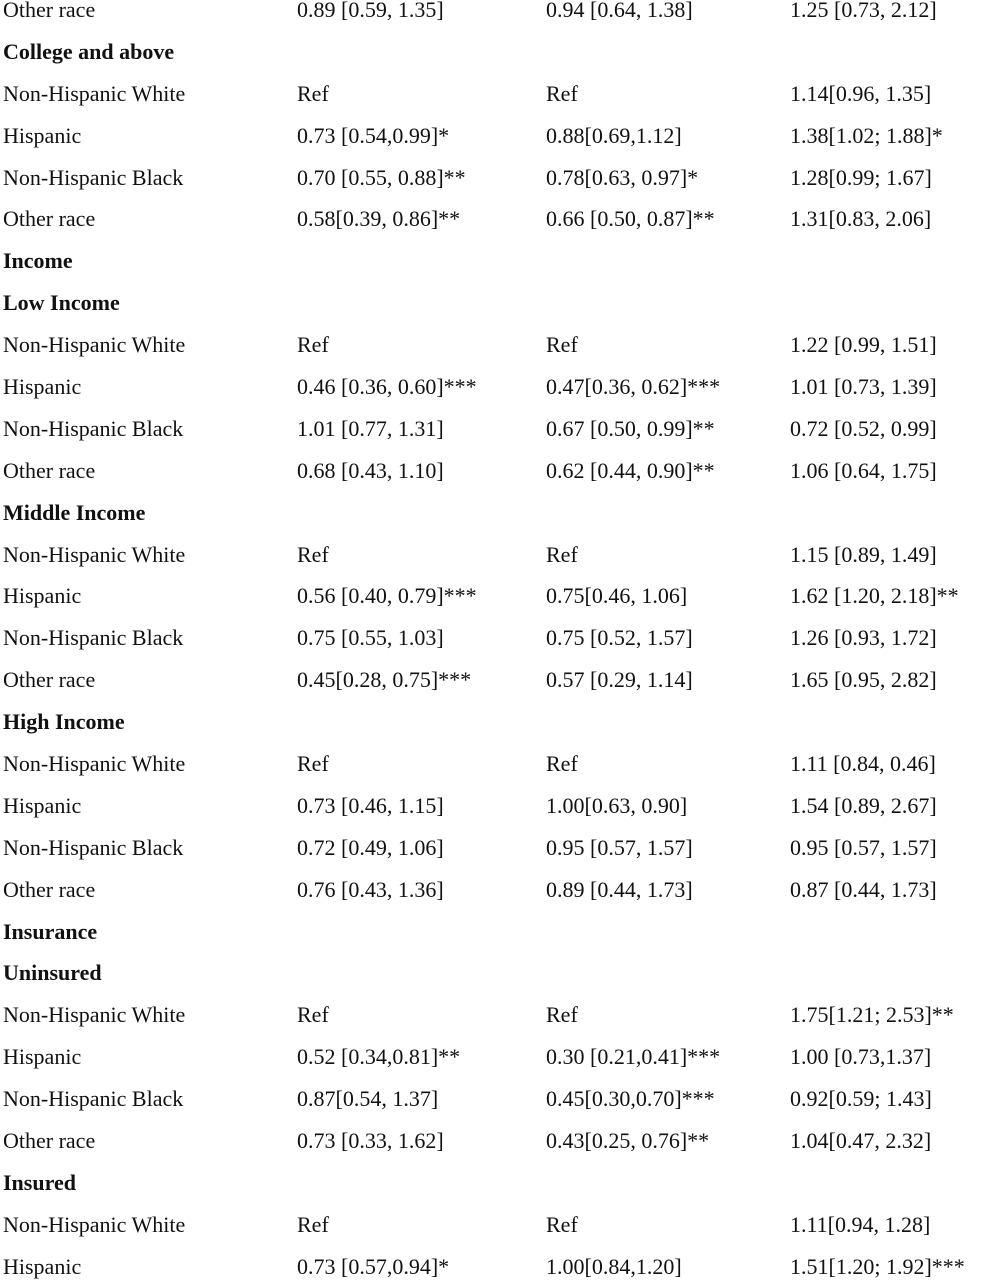 The height and width of the screenshot is (1288, 982). Describe the element at coordinates (863, 805) in the screenshot. I see `column-3-value: 1.54 [0.89, 2.67]` at that location.